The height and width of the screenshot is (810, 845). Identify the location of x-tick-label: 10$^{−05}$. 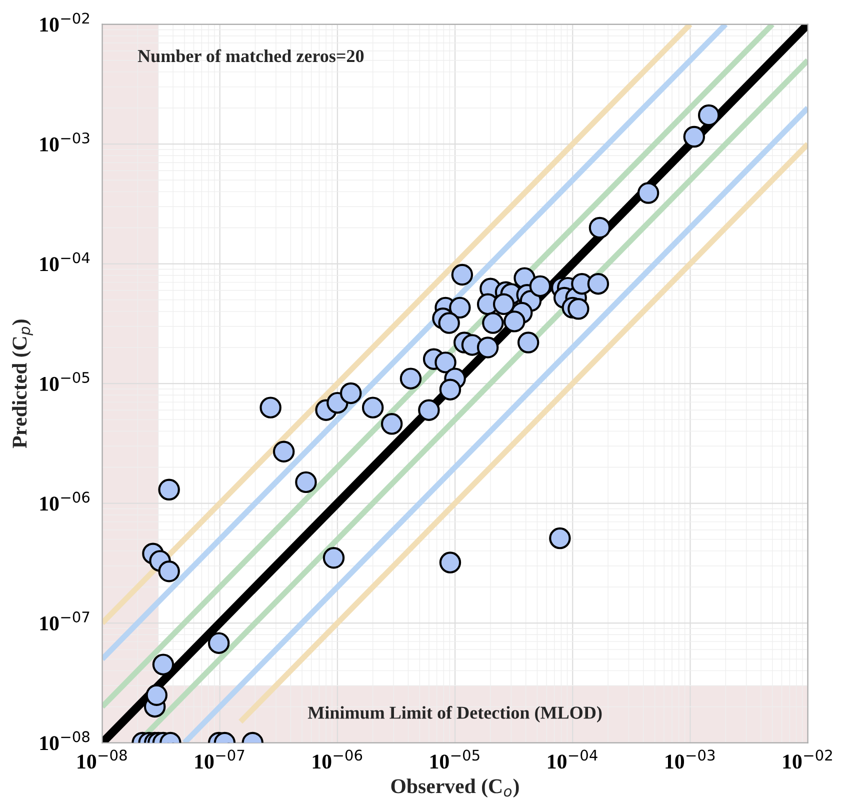
(455, 759).